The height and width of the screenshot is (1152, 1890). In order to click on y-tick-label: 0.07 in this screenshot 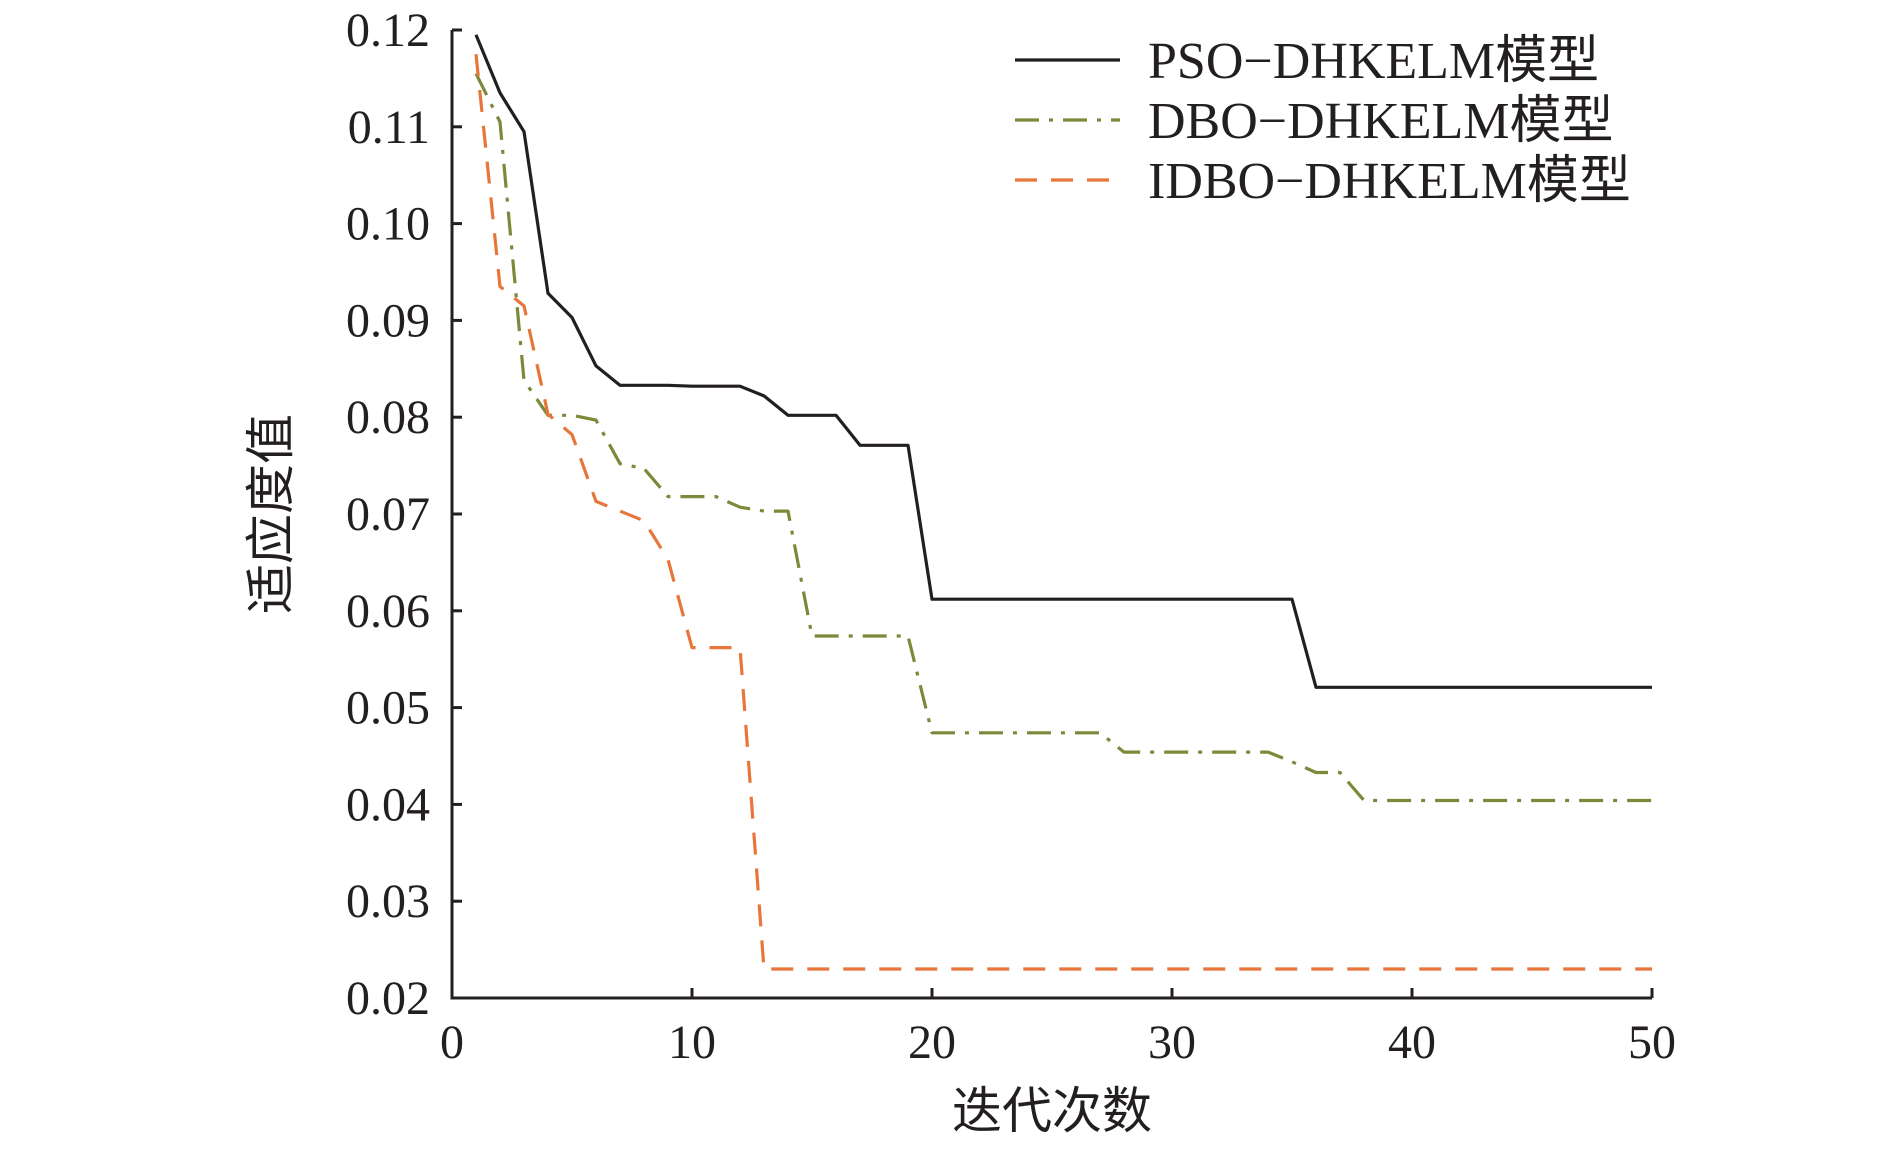, I will do `click(388, 514)`.